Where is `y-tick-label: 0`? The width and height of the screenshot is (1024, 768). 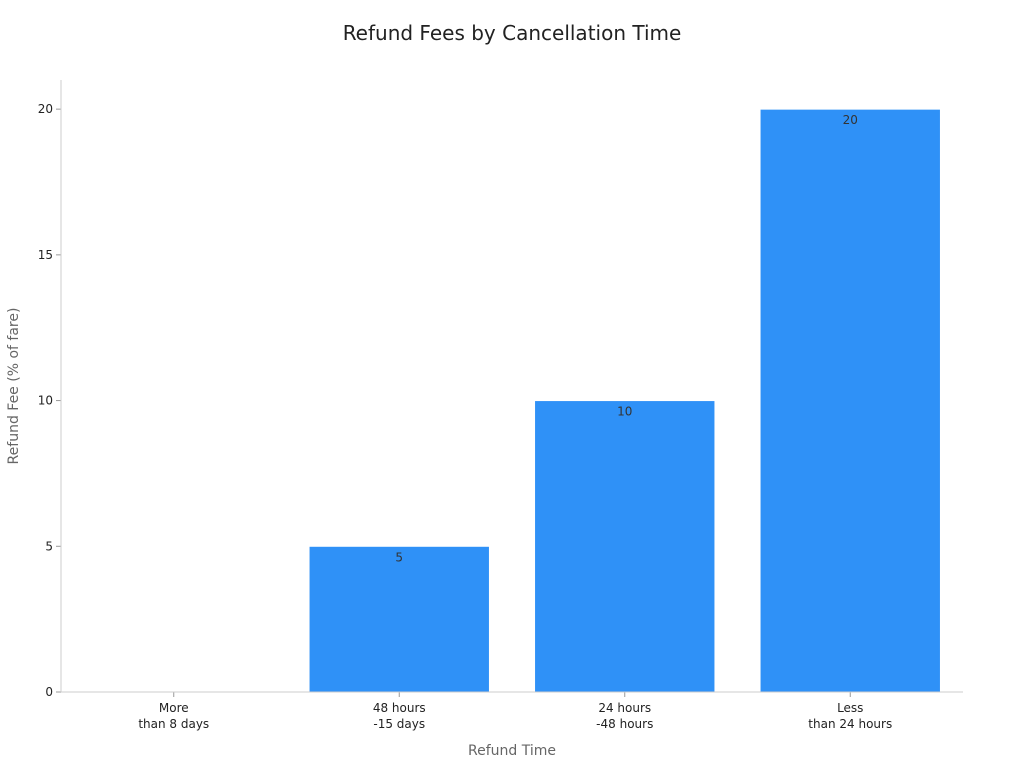 y-tick-label: 0 is located at coordinates (49, 692).